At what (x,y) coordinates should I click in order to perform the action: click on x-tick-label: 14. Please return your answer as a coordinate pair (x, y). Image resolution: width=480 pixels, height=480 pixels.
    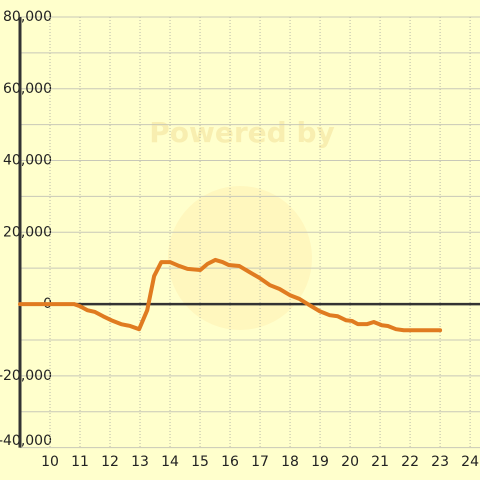
    Looking at the image, I should click on (170, 462).